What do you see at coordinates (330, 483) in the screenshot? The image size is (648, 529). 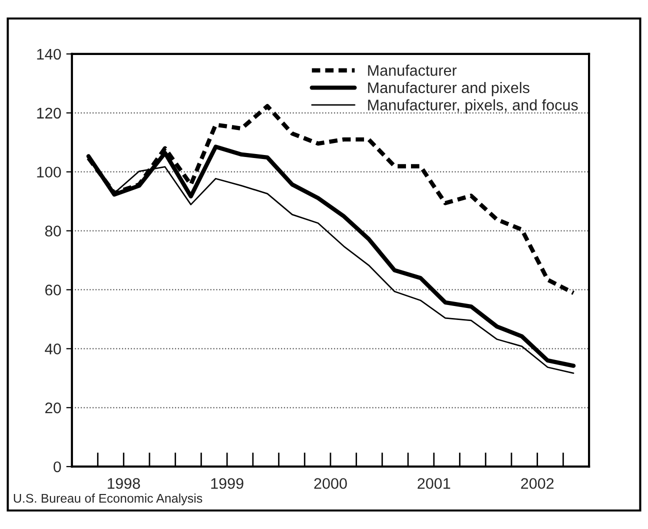 I see `x-tick-label: 2000` at bounding box center [330, 483].